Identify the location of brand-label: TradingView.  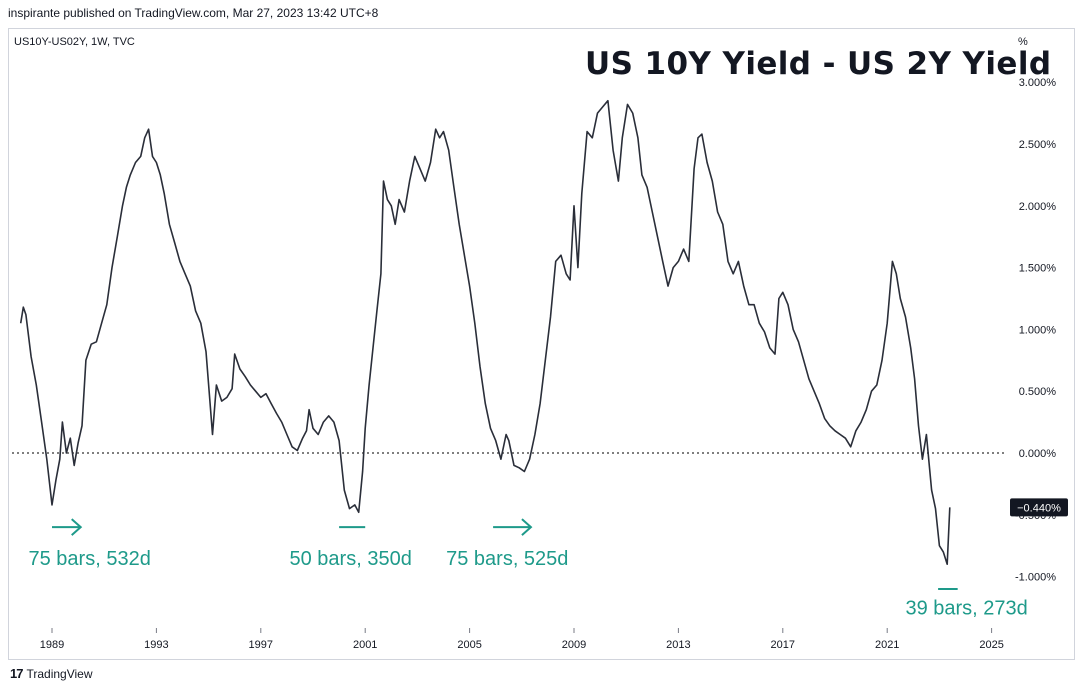
(59, 673).